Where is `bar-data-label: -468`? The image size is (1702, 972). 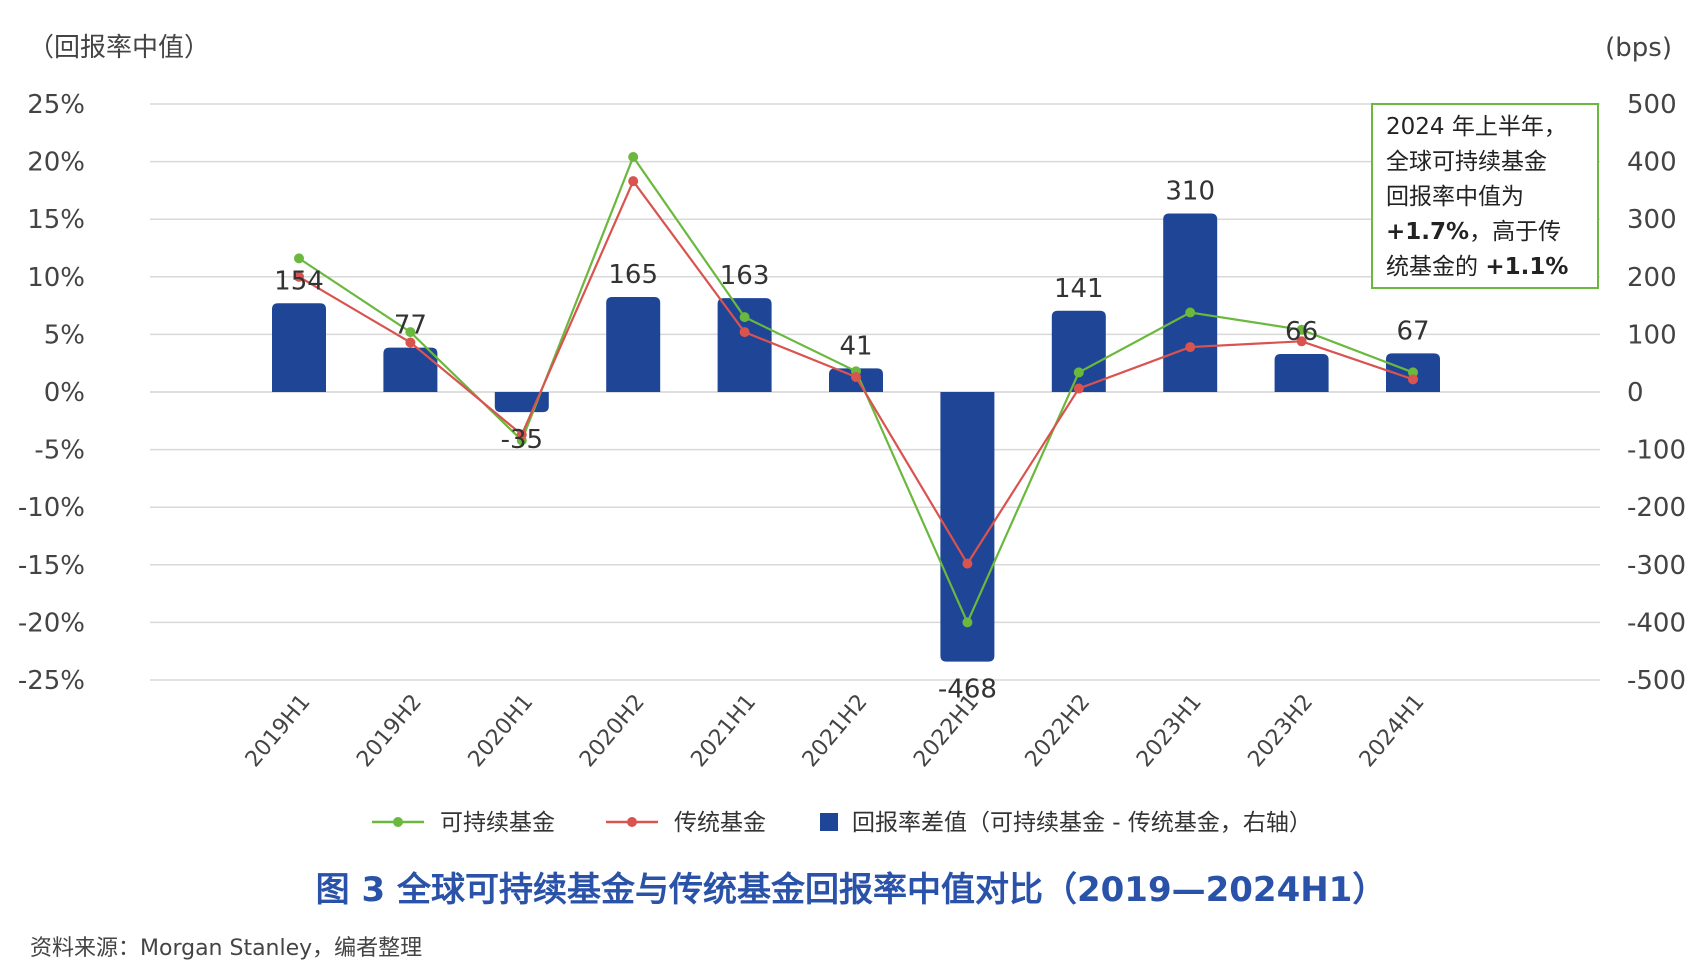 bar-data-label: -468 is located at coordinates (967, 690).